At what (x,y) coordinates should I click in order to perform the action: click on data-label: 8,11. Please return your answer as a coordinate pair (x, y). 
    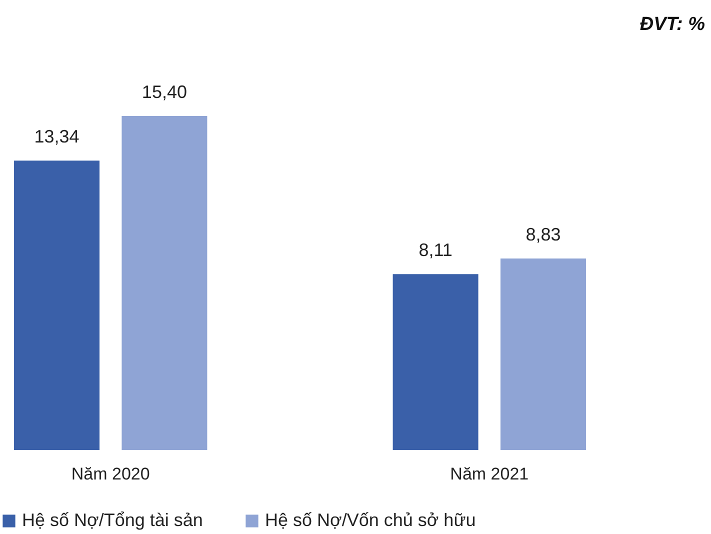
    Looking at the image, I should click on (435, 250).